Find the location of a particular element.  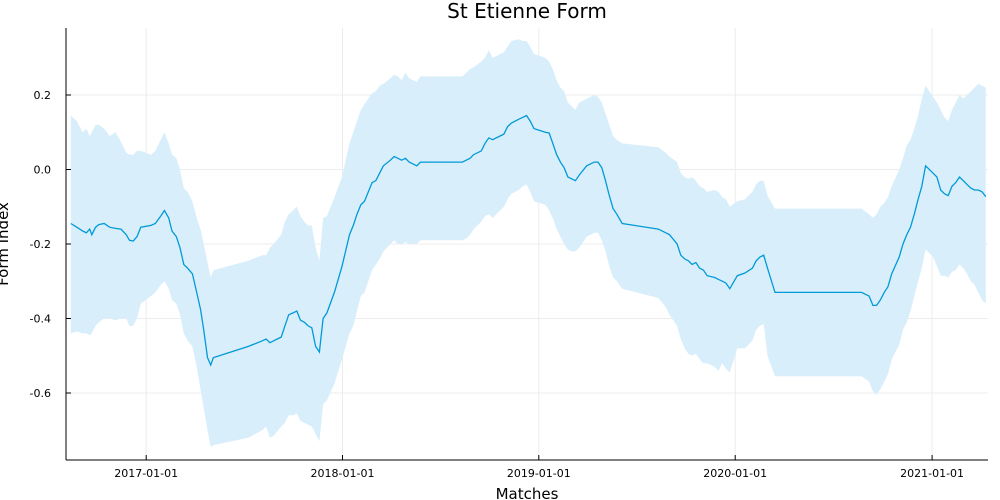

x-tick-label: 2017-01-01 is located at coordinates (146, 473).